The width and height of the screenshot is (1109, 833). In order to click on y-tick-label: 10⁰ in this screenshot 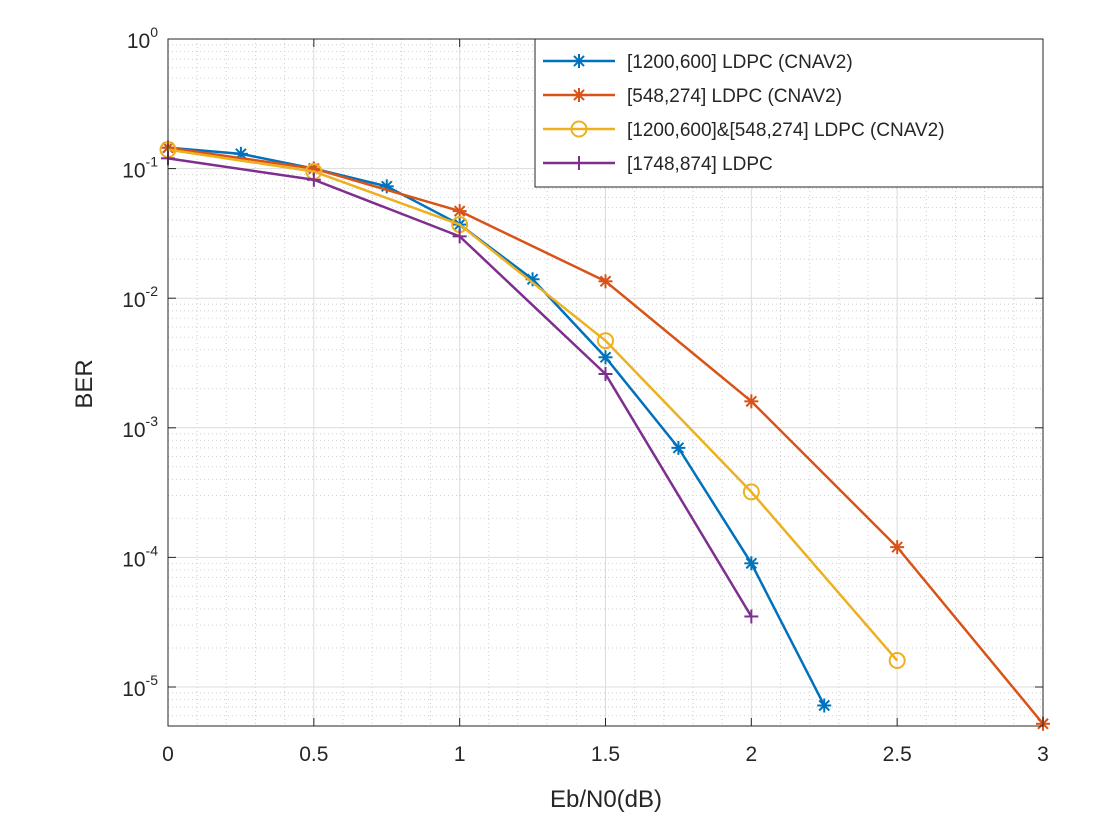, I will do `click(142, 38)`.